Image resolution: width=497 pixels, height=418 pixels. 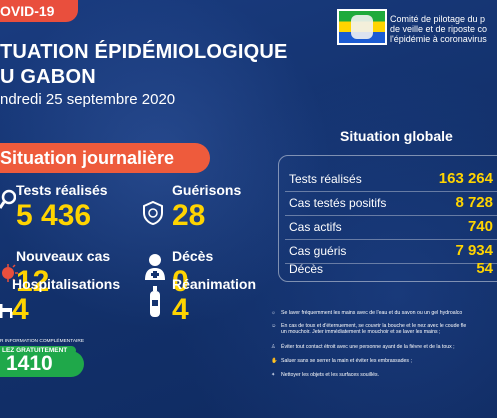 I want to click on committee-line-3: l'épidémie à coronavirus, so click(x=438, y=39).